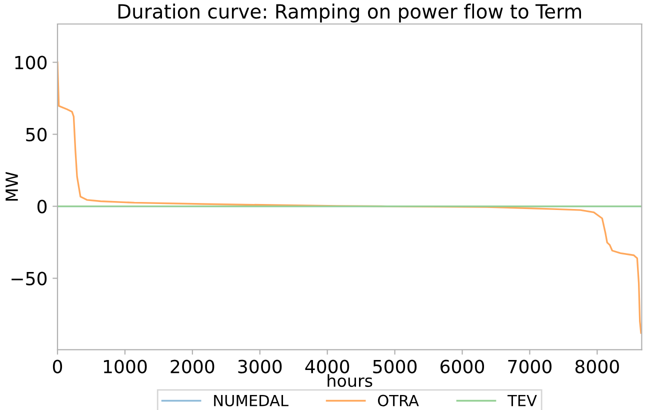 Image resolution: width=651 pixels, height=410 pixels. Describe the element at coordinates (462, 367) in the screenshot. I see `x-tick-label: 6000` at that location.